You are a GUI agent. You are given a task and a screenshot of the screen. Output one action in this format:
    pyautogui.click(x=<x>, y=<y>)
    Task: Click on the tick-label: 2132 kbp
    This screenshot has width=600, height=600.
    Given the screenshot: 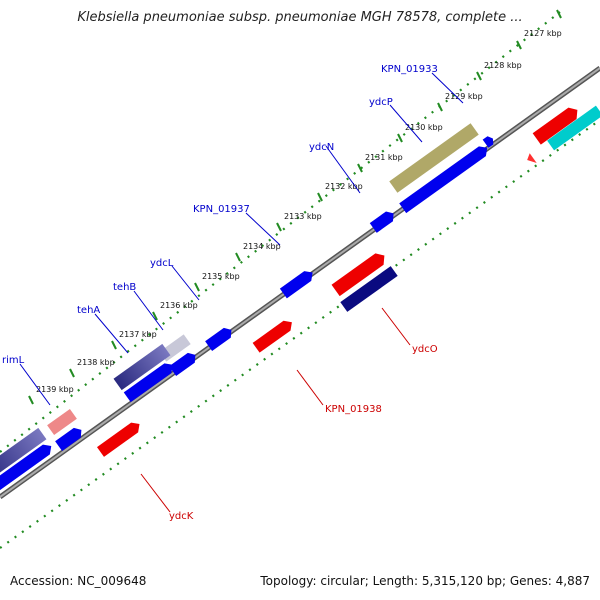 What is the action you would take?
    pyautogui.click(x=344, y=186)
    